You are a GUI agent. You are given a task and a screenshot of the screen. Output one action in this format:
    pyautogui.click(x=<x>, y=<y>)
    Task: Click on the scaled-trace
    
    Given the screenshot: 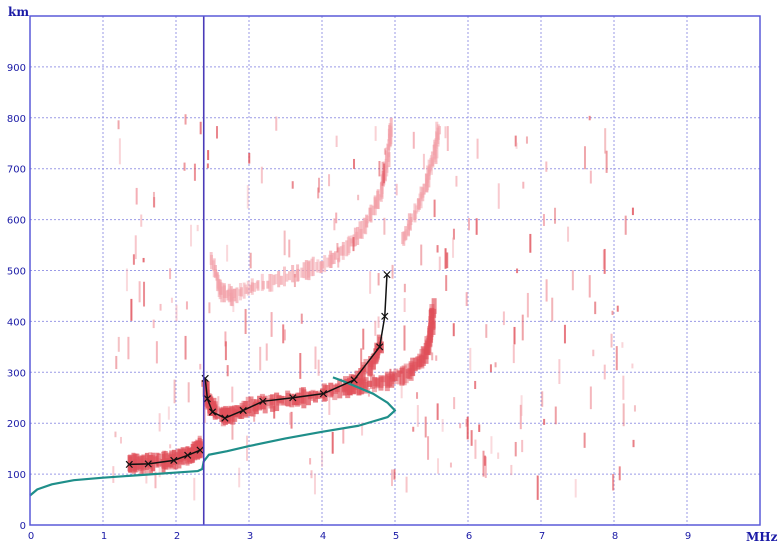 What is the action you would take?
    pyautogui.click(x=258, y=369)
    